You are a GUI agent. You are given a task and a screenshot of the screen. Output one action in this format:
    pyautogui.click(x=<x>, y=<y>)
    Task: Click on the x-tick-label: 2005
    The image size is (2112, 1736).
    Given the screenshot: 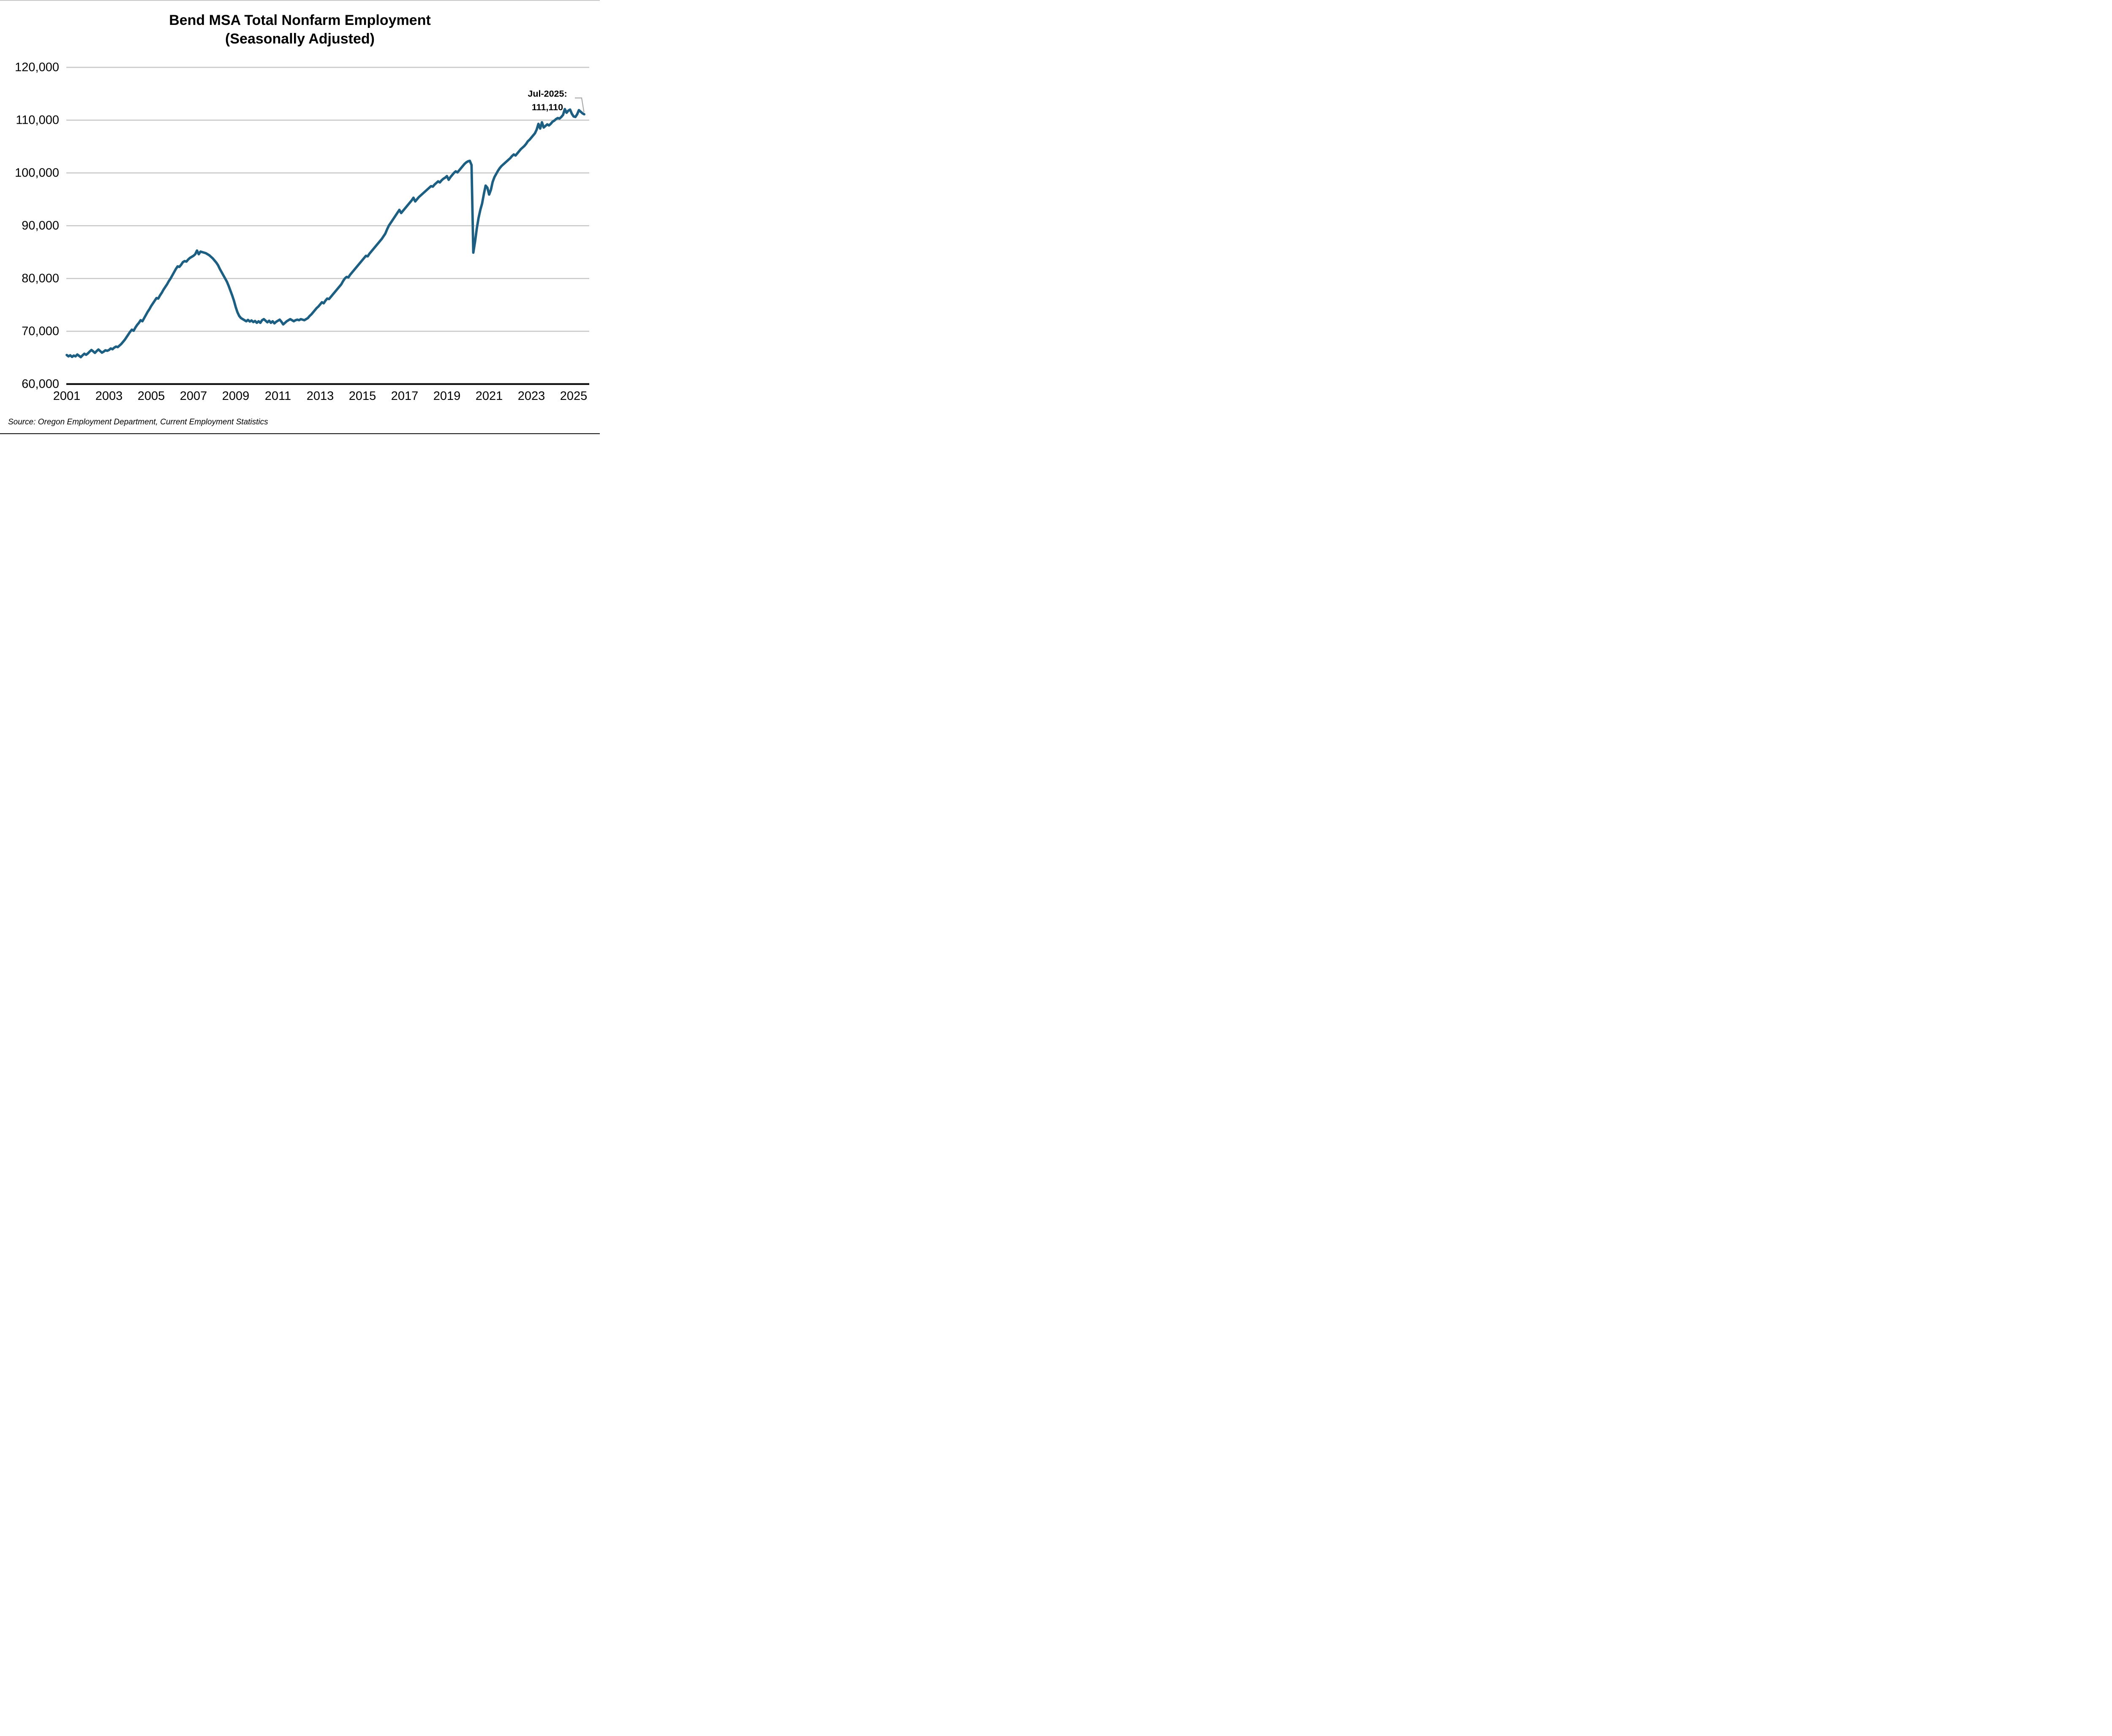 What is the action you would take?
    pyautogui.click(x=151, y=396)
    